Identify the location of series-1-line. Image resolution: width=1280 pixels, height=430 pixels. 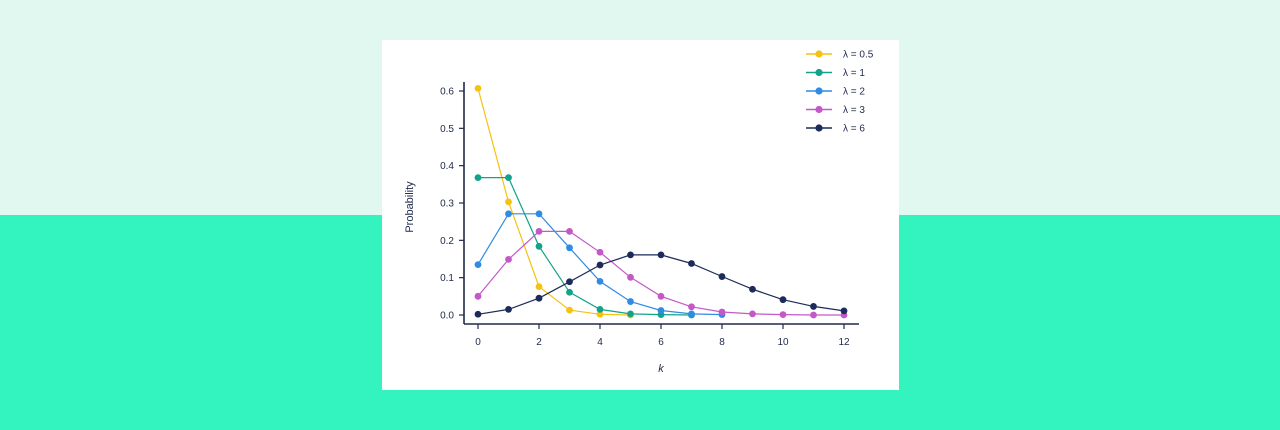
(554, 202).